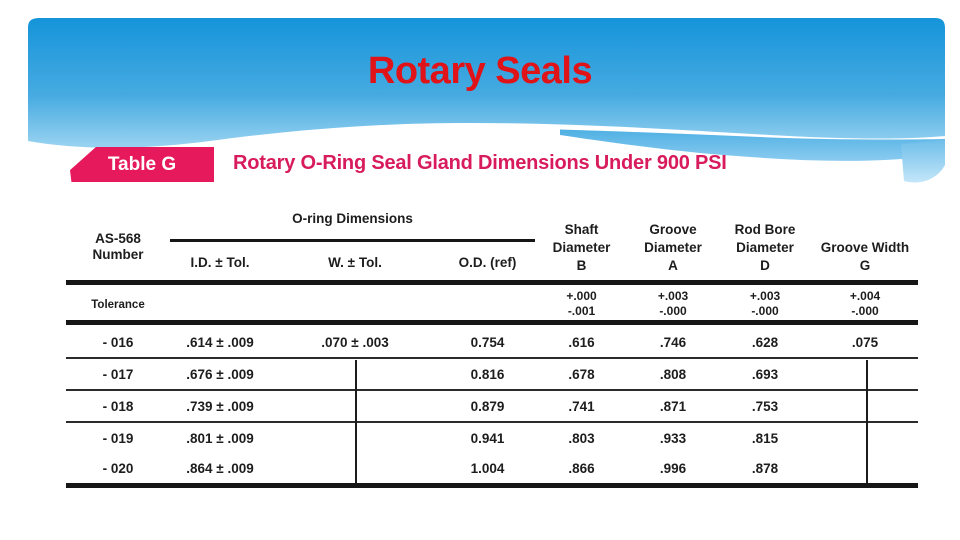  Describe the element at coordinates (581, 438) in the screenshot. I see `cell-b: .803` at that location.